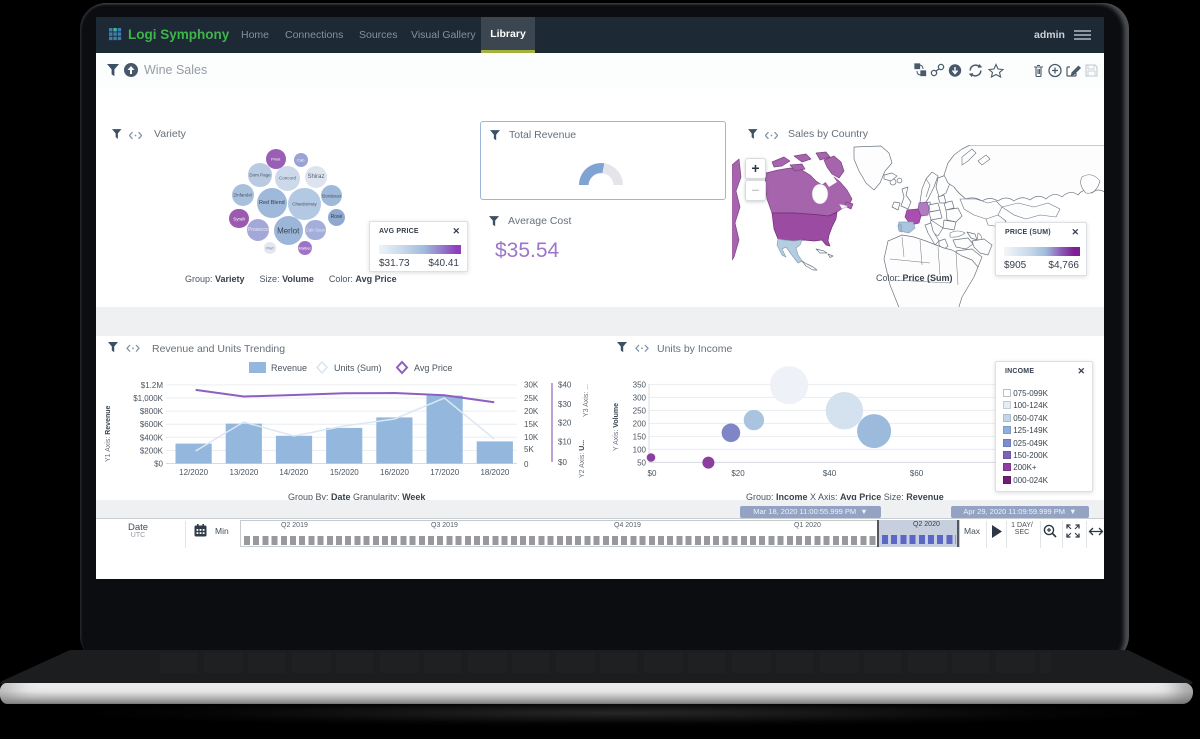  I want to click on svg-text:Group By: Date Granulari: Group By: Date Granularity: Week, so click(357, 497).